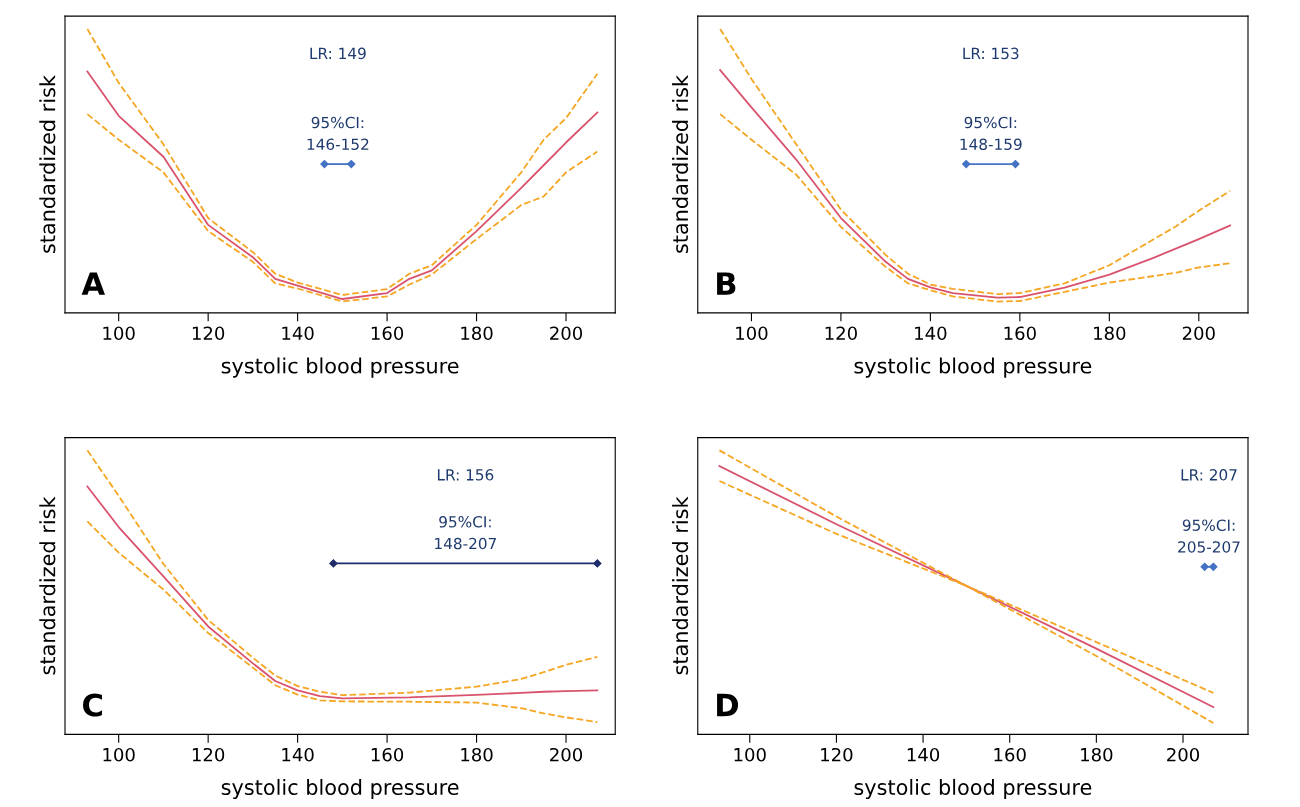 The height and width of the screenshot is (807, 1300). I want to click on annotation: LR: 156, so click(465, 475).